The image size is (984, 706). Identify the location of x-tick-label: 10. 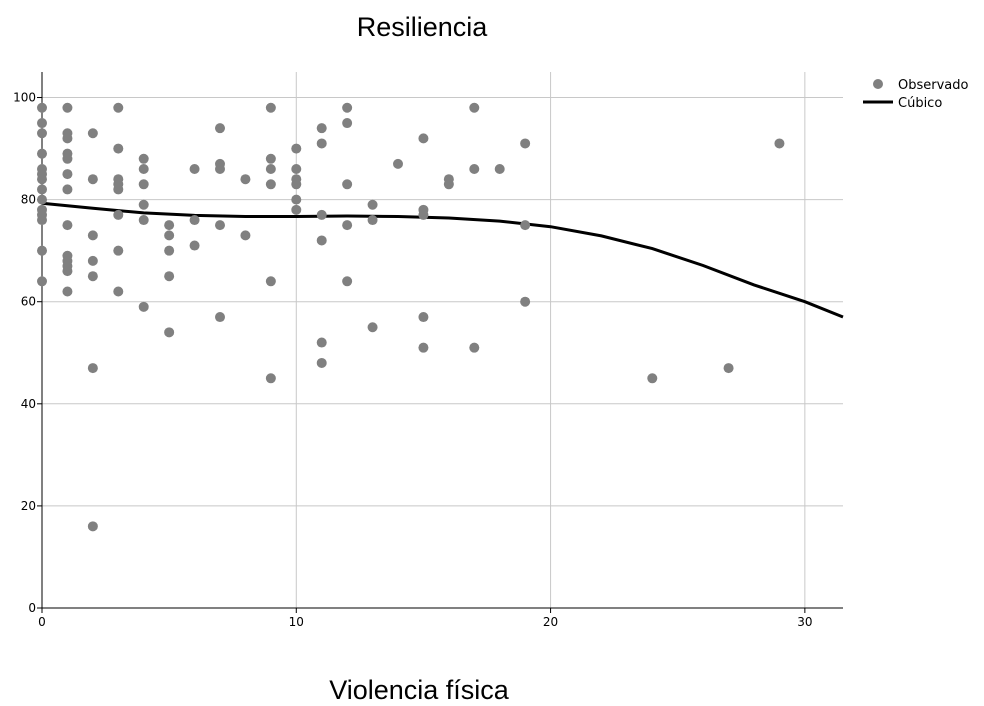
(296, 622).